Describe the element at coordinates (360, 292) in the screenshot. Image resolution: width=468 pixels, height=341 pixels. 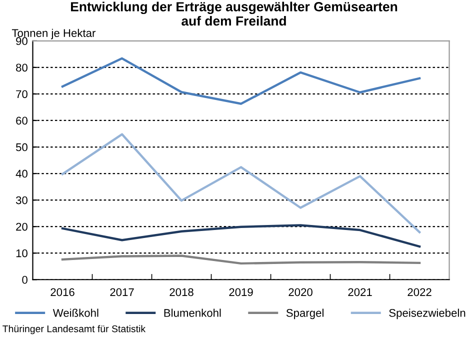
I see `x-tick-label: 2021` at that location.